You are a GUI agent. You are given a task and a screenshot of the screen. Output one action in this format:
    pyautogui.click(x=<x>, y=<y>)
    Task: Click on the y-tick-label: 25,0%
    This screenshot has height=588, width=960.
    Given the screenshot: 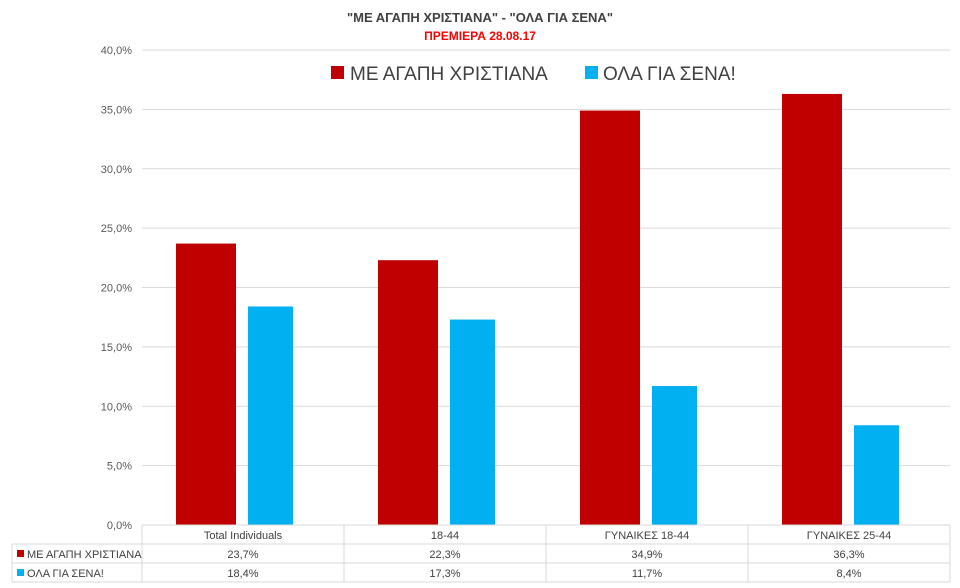 What is the action you would take?
    pyautogui.click(x=116, y=229)
    